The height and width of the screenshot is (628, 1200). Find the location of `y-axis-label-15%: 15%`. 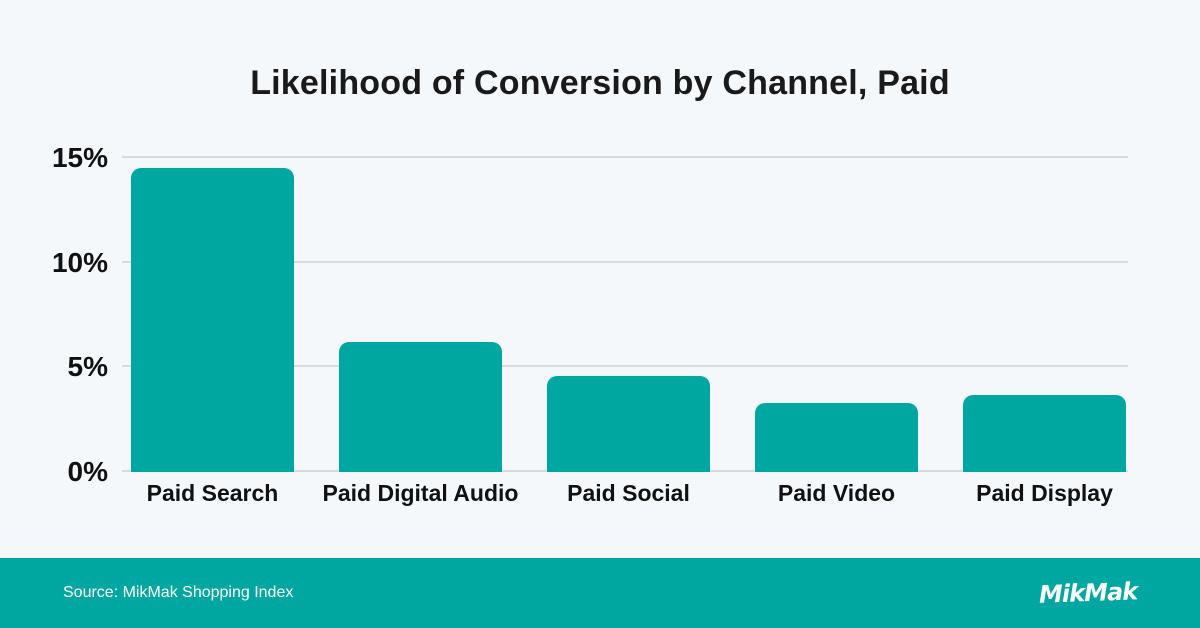

y-axis-label-15%: 15% is located at coordinates (79, 157).